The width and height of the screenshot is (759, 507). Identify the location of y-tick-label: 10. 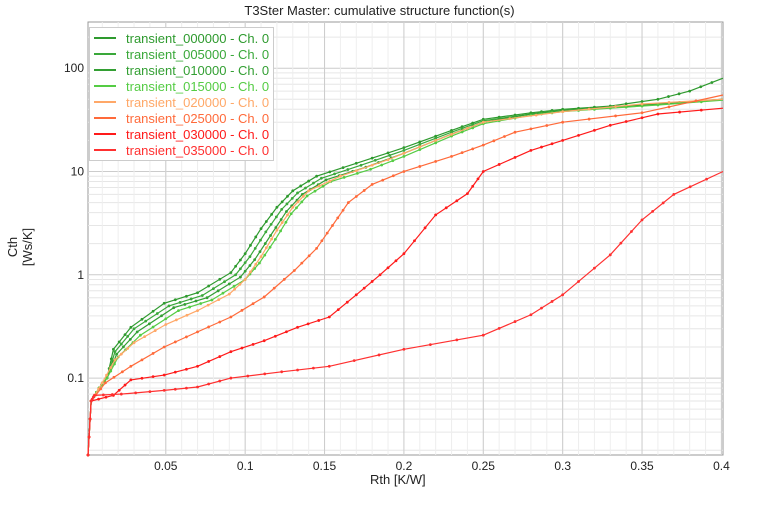
(78, 171).